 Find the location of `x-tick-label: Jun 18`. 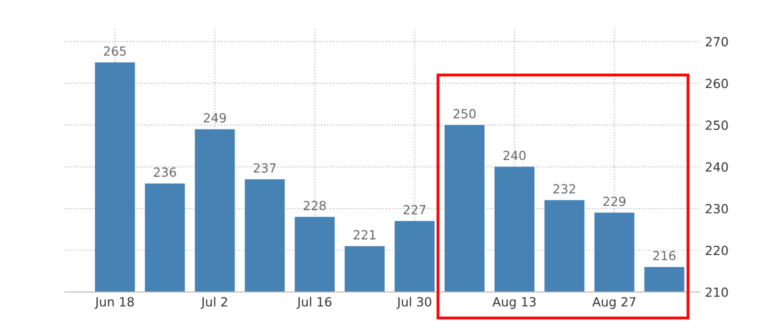

x-tick-label: Jun 18 is located at coordinates (114, 303).